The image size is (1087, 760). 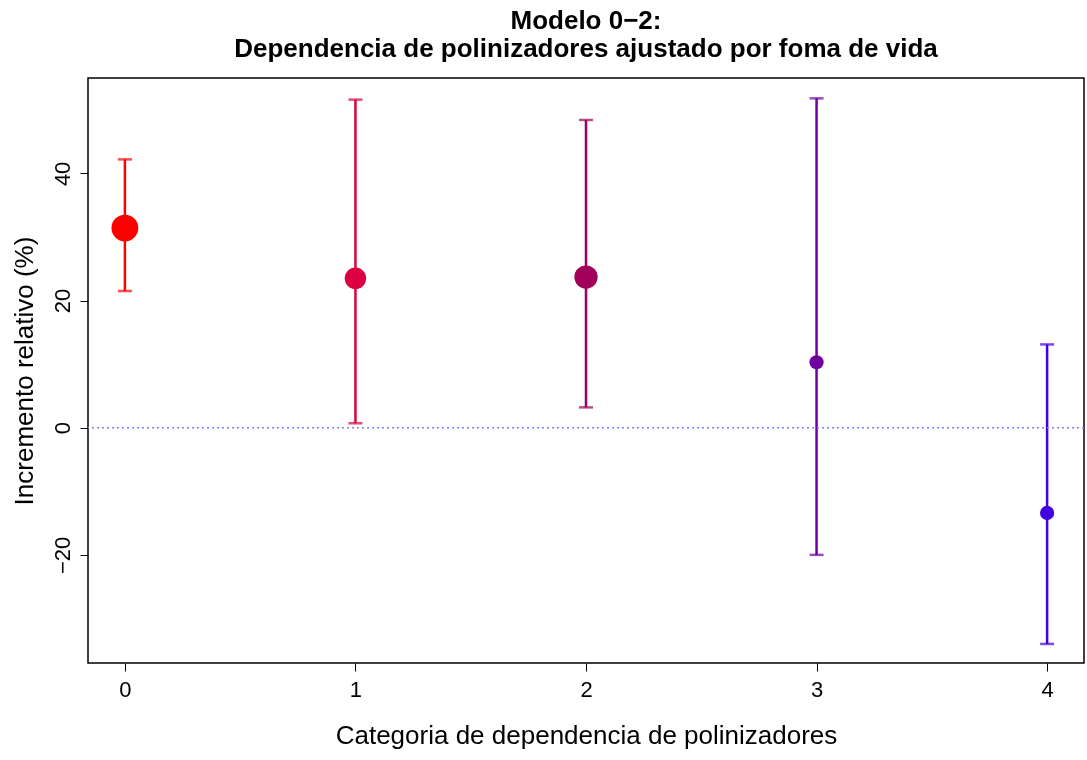 I want to click on x-tick-label: 2, so click(x=586, y=689).